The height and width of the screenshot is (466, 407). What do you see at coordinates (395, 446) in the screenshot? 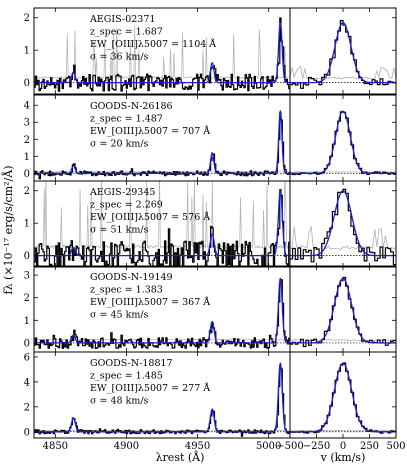
I see `x-tick-label-velocity: 500` at bounding box center [395, 446].